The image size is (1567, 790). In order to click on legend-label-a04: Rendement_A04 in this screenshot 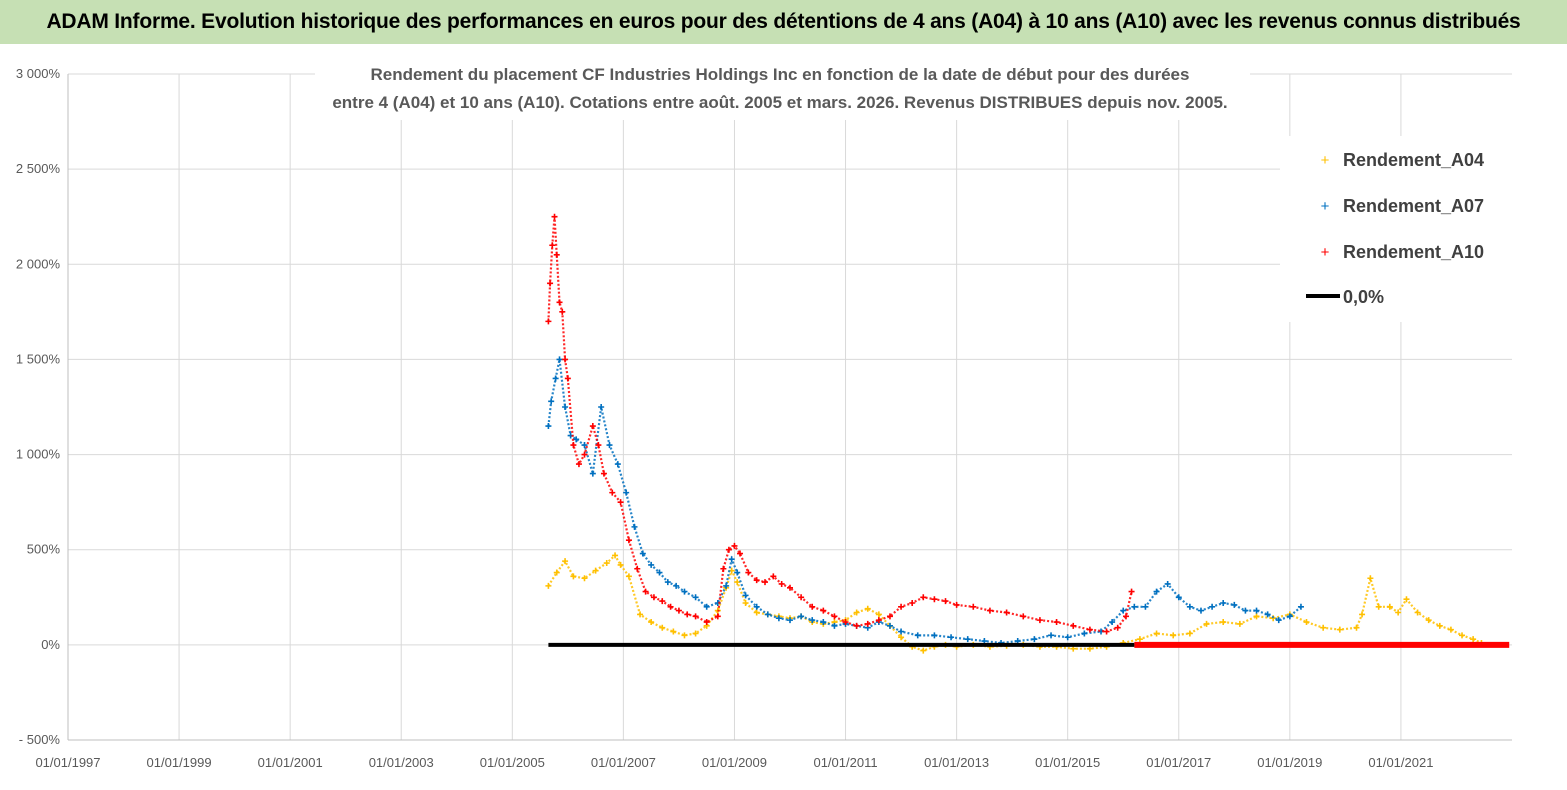, I will do `click(1413, 160)`.